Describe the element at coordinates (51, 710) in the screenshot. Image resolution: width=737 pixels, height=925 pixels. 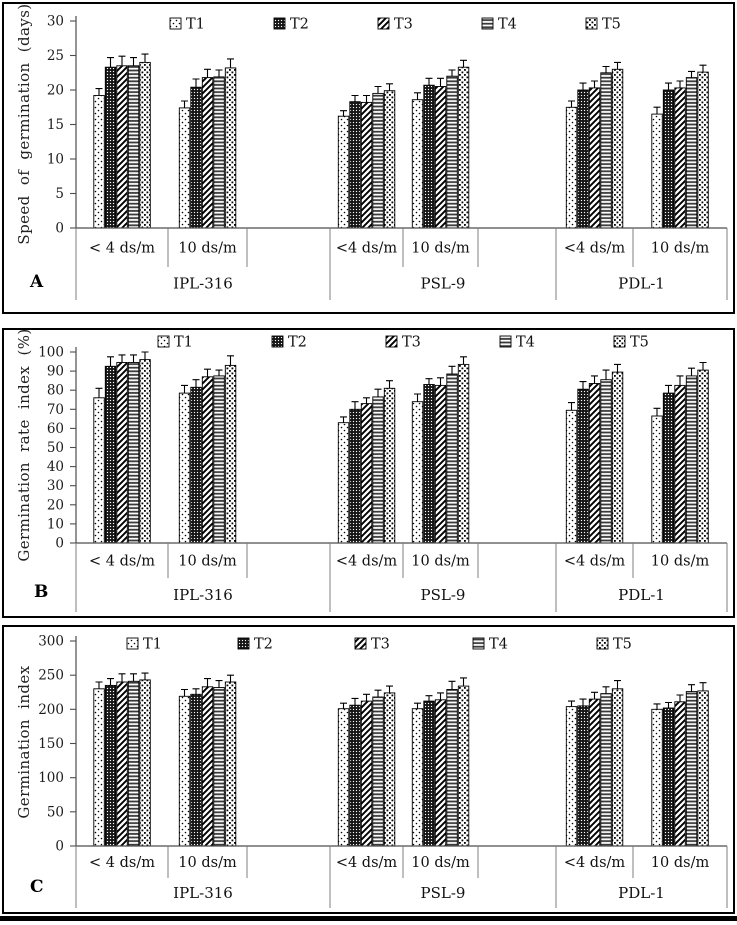
I see `y-tick-label: 200` at that location.